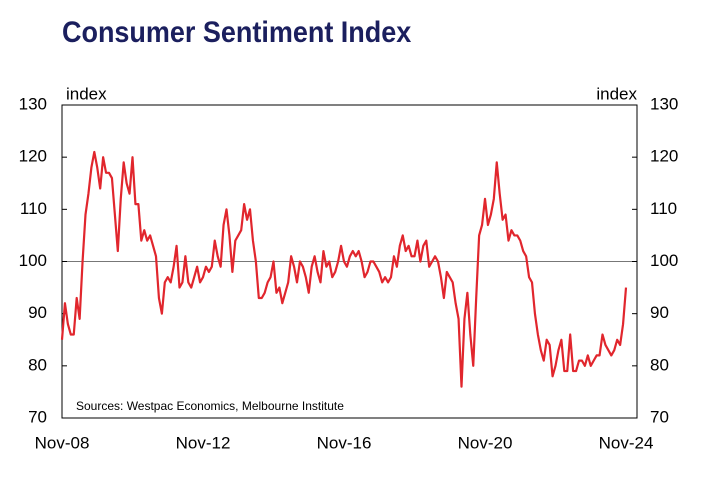  What do you see at coordinates (62, 442) in the screenshot?
I see `x-tick-label: Nov-08` at bounding box center [62, 442].